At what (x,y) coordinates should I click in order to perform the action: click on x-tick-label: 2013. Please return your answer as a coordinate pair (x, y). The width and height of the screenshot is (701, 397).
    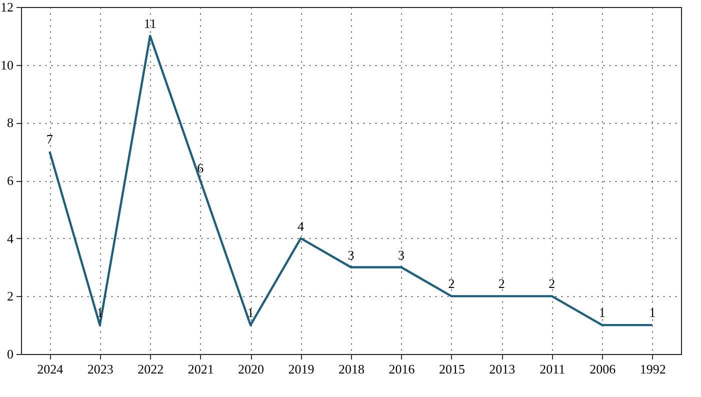
    Looking at the image, I should click on (502, 369).